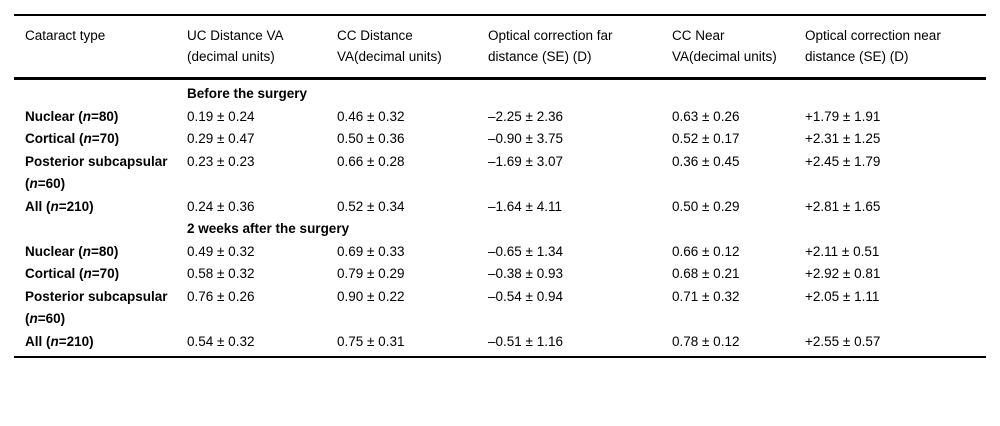 This screenshot has width=1000, height=426. I want to click on section-row-before-surgery: Before the surgery, so click(500, 92).